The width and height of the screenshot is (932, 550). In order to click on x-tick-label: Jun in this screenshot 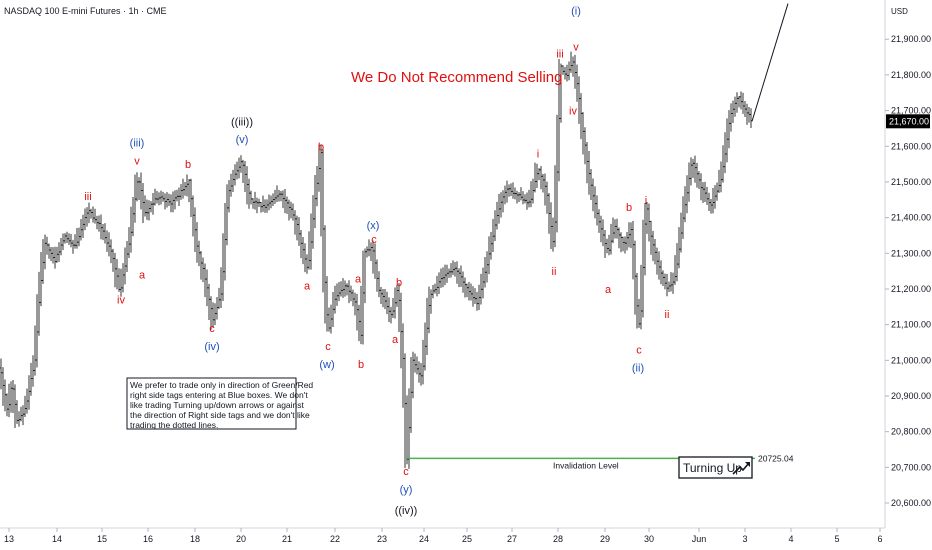, I will do `click(699, 539)`.